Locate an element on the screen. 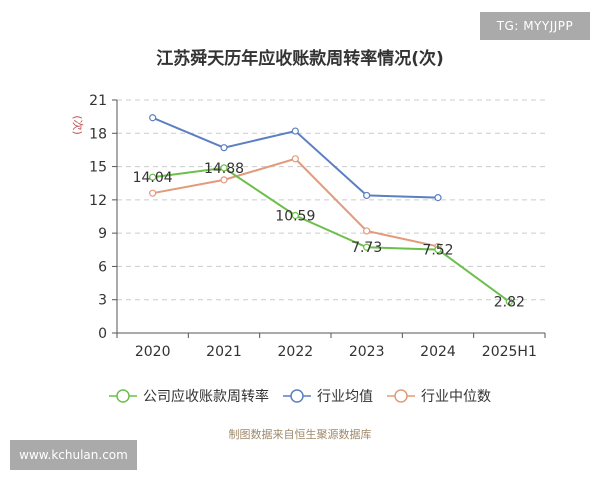 The image size is (600, 480). data-label: 14.04 is located at coordinates (153, 178).